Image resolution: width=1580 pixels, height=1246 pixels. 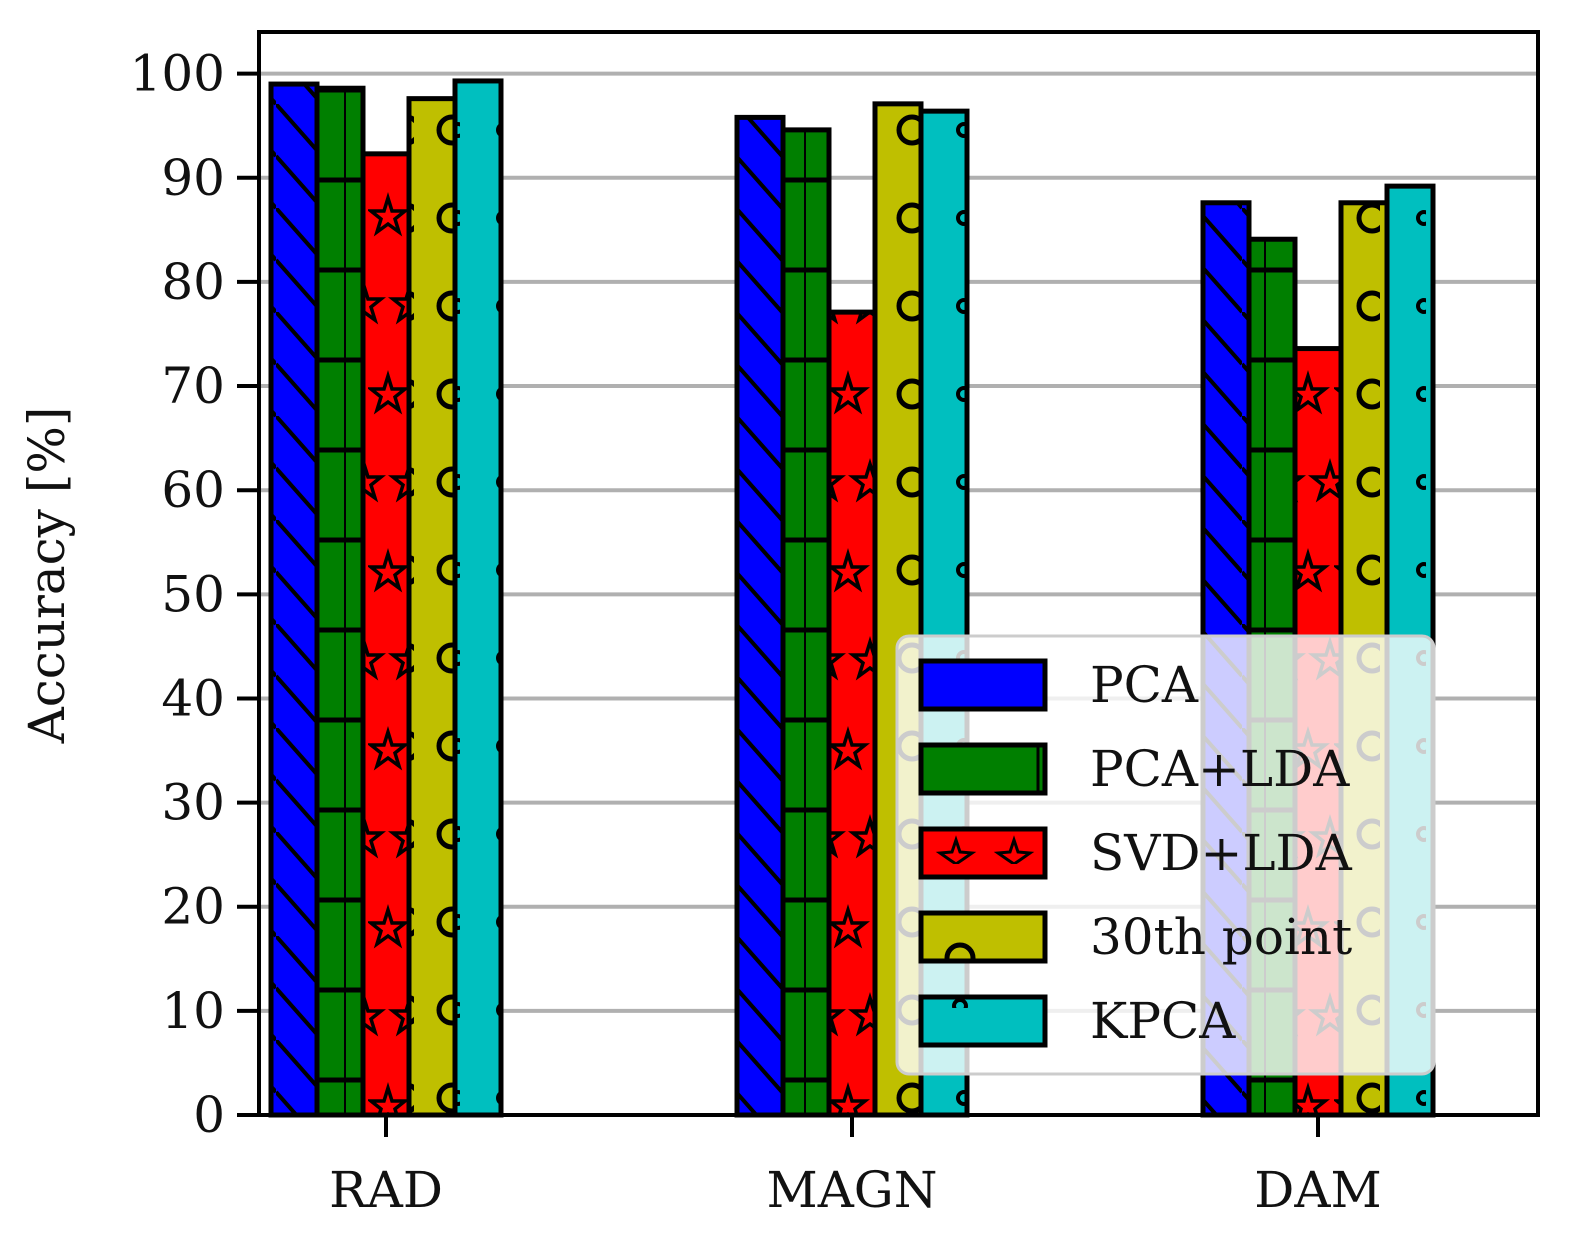 What do you see at coordinates (806, 622) in the screenshot?
I see `bar-pca-lda-magn` at bounding box center [806, 622].